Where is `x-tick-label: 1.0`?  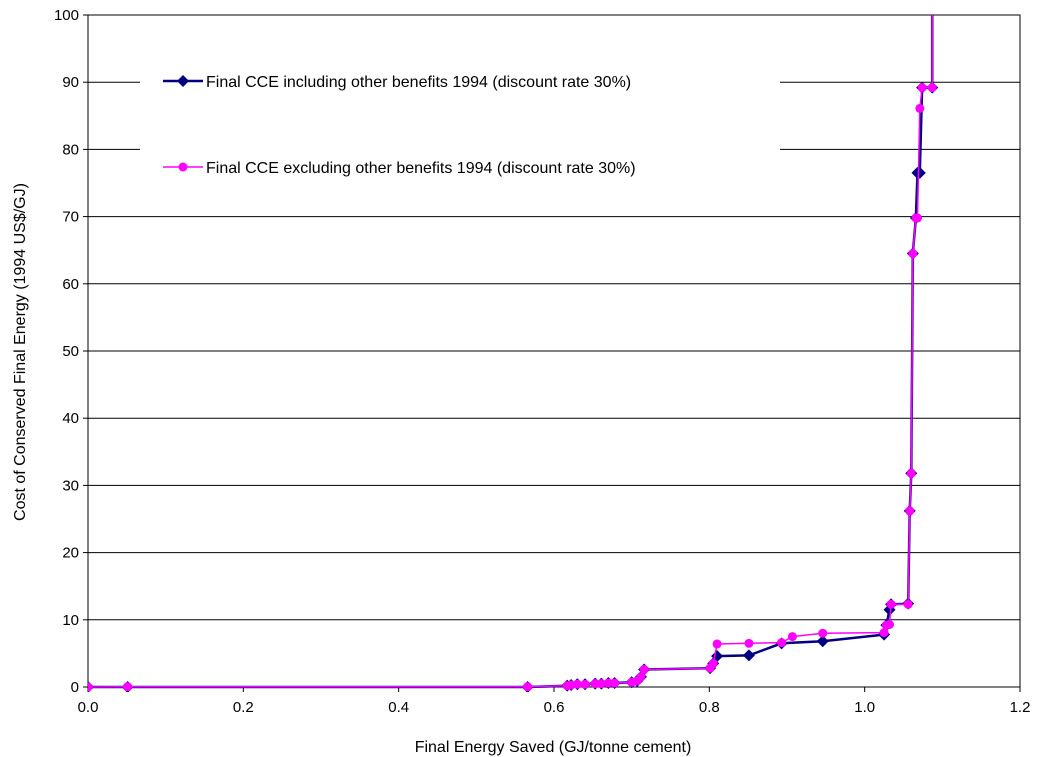 x-tick-label: 1.0 is located at coordinates (864, 707).